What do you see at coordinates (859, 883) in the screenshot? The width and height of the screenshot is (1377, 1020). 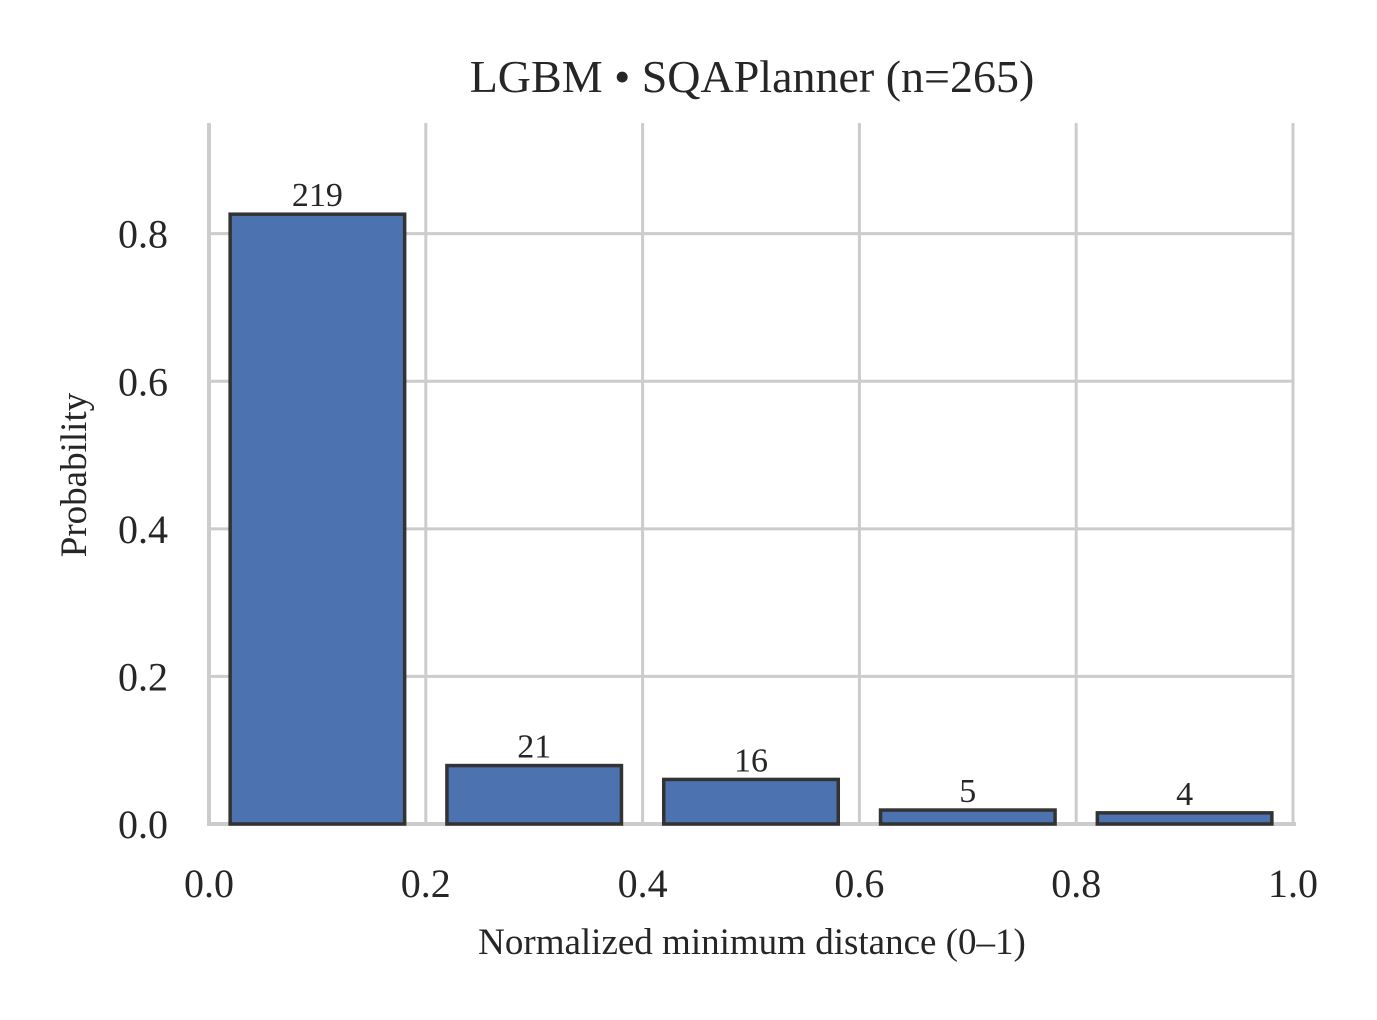 I see `x-tick-label: 0.6` at bounding box center [859, 883].